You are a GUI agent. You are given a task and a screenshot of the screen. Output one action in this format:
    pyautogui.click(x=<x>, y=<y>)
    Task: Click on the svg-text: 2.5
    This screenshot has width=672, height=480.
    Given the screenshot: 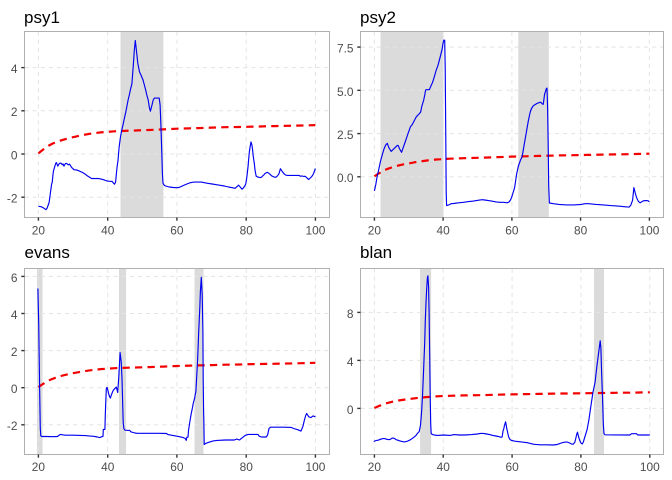 What is the action you would take?
    pyautogui.click(x=345, y=135)
    